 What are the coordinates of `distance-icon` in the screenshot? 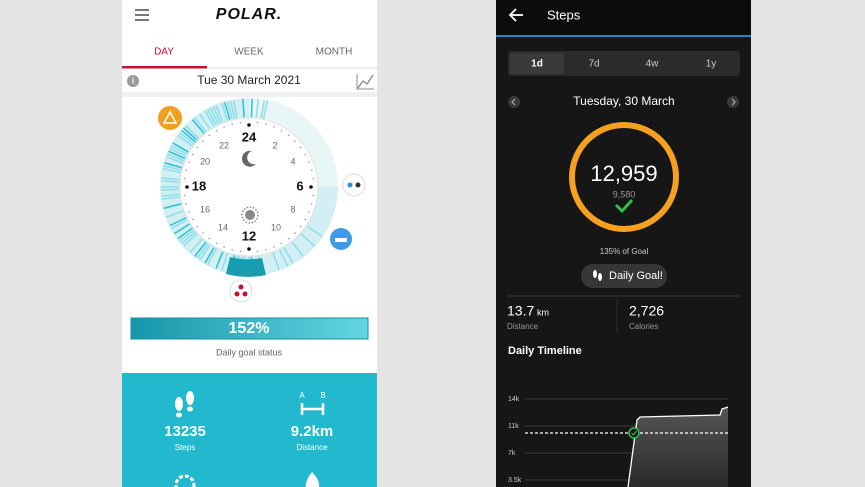 It's located at (312, 409).